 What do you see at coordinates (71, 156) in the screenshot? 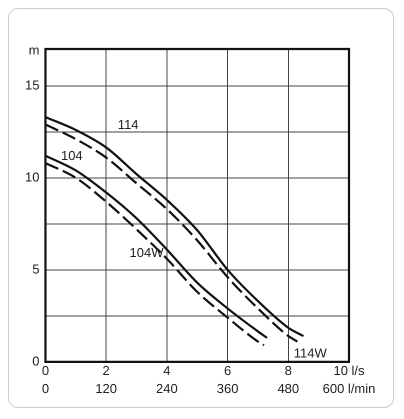
I see `series-label: 104` at bounding box center [71, 156].